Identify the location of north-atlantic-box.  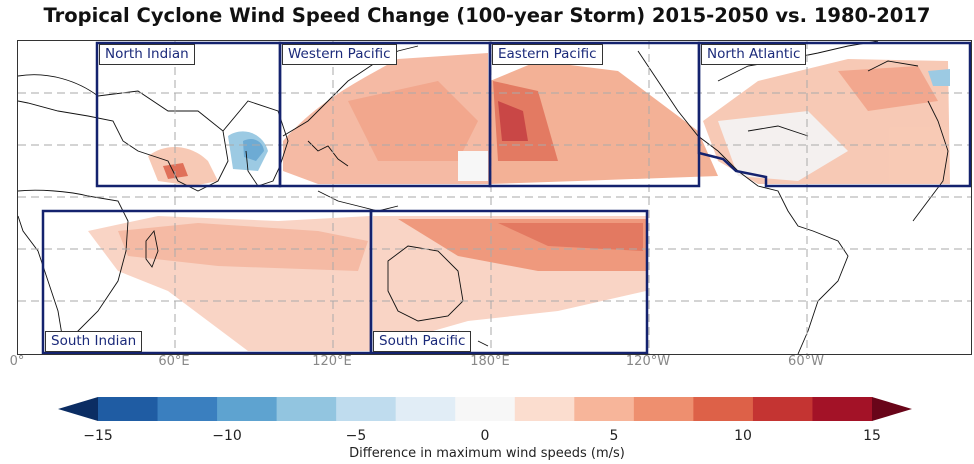
(834, 114).